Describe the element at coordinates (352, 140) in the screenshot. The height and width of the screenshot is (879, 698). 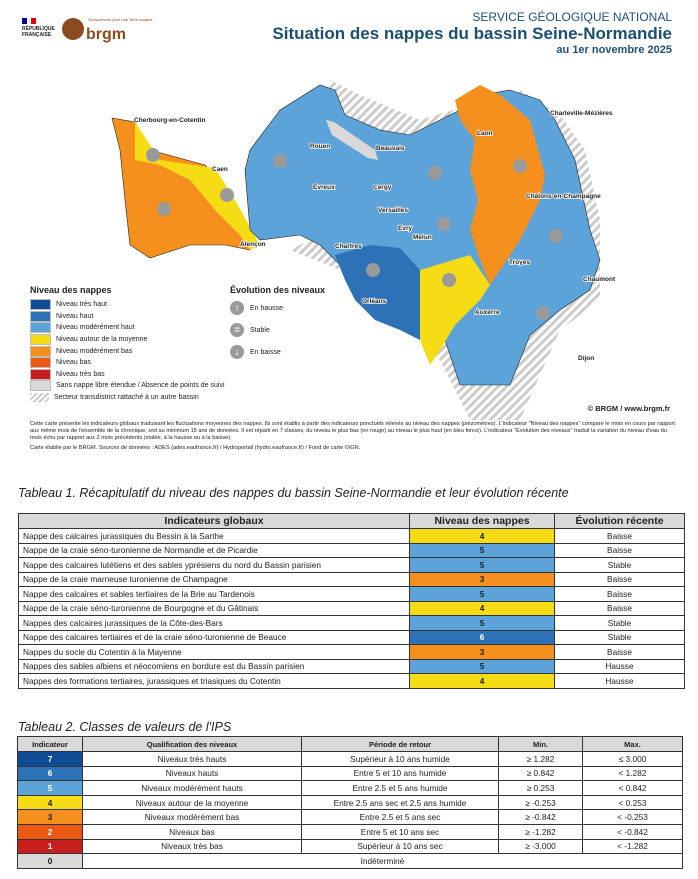
I see `zone-no-aquifer` at that location.